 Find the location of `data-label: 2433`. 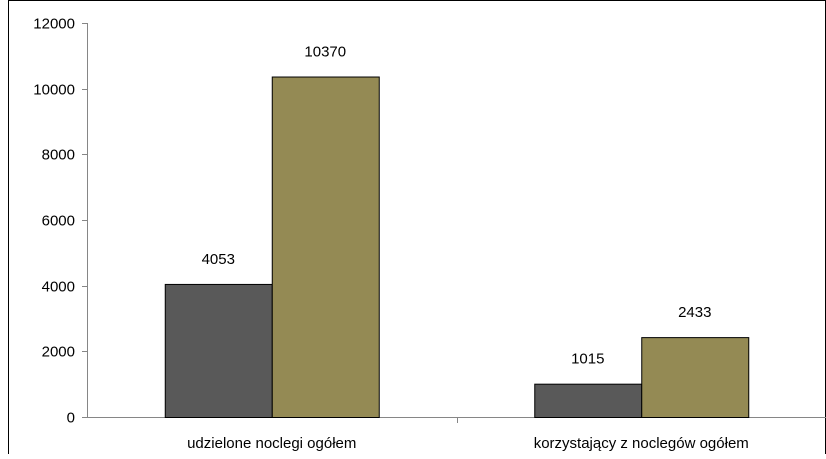

data-label: 2433 is located at coordinates (694, 312).